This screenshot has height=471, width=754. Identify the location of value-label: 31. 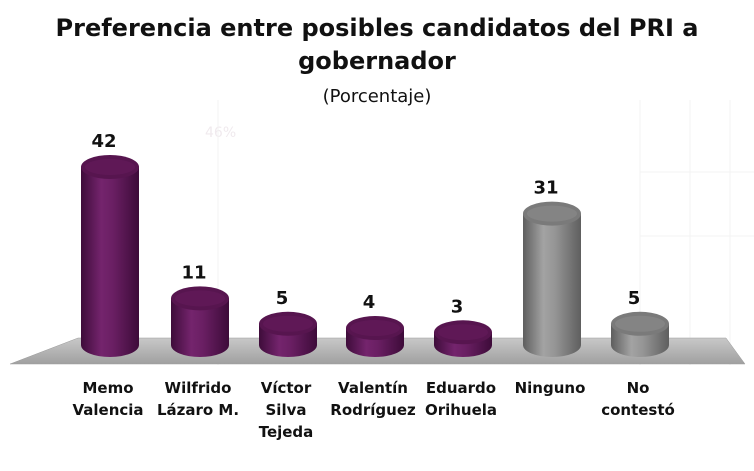
(545, 188).